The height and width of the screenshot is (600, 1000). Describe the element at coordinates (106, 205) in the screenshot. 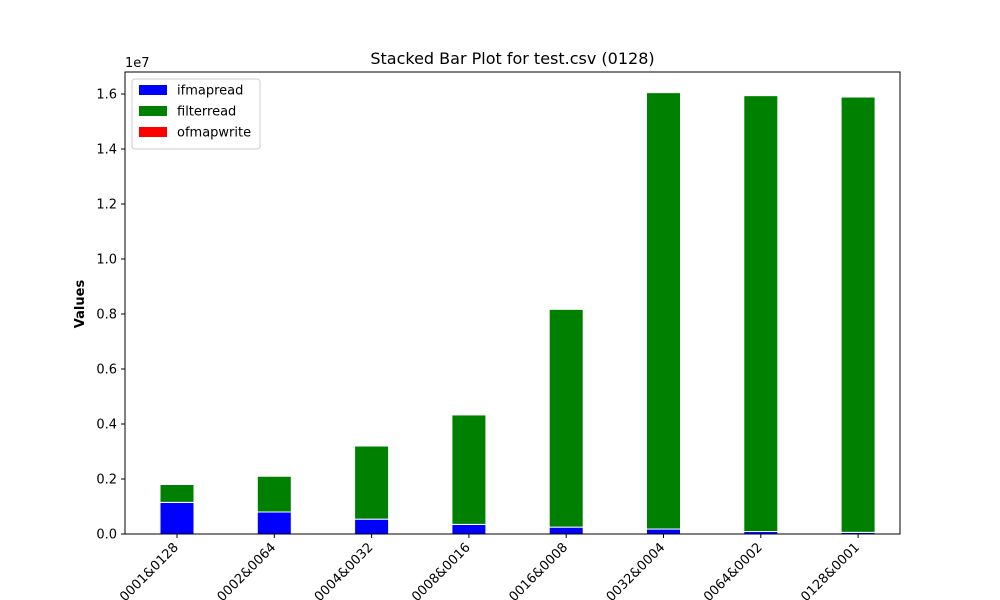

I see `y-tick-label: 1.2` at that location.